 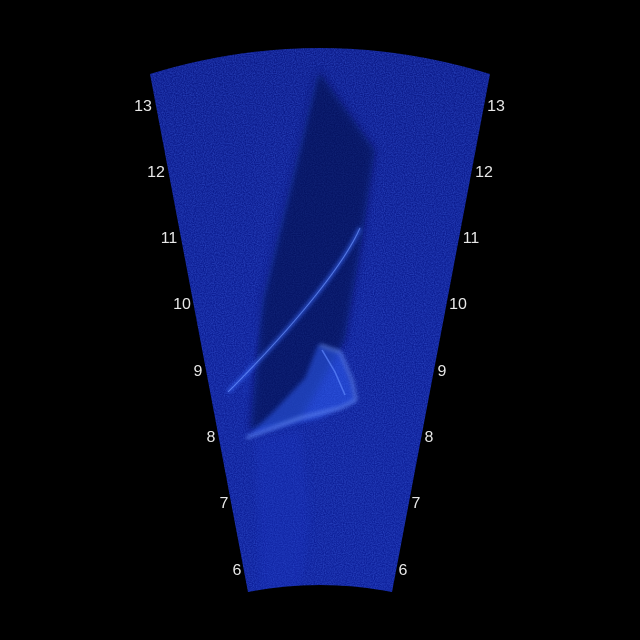 What do you see at coordinates (281, 232) in the screenshot?
I see `faint-streak` at bounding box center [281, 232].